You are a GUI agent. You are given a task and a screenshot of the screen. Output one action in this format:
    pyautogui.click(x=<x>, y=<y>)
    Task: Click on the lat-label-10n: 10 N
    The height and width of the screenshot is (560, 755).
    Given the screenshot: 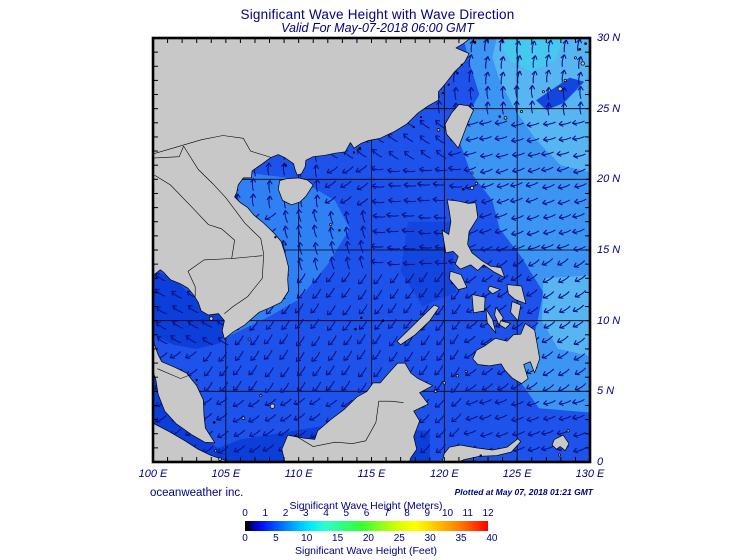 What is the action you would take?
    pyautogui.click(x=609, y=320)
    